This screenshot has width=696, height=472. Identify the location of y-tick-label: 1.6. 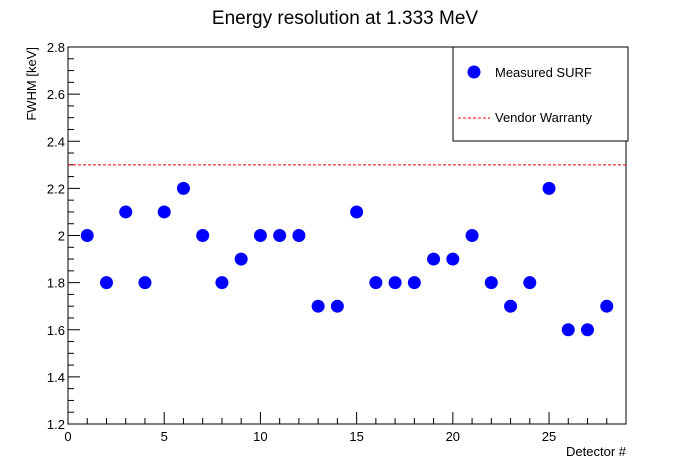
(56, 330).